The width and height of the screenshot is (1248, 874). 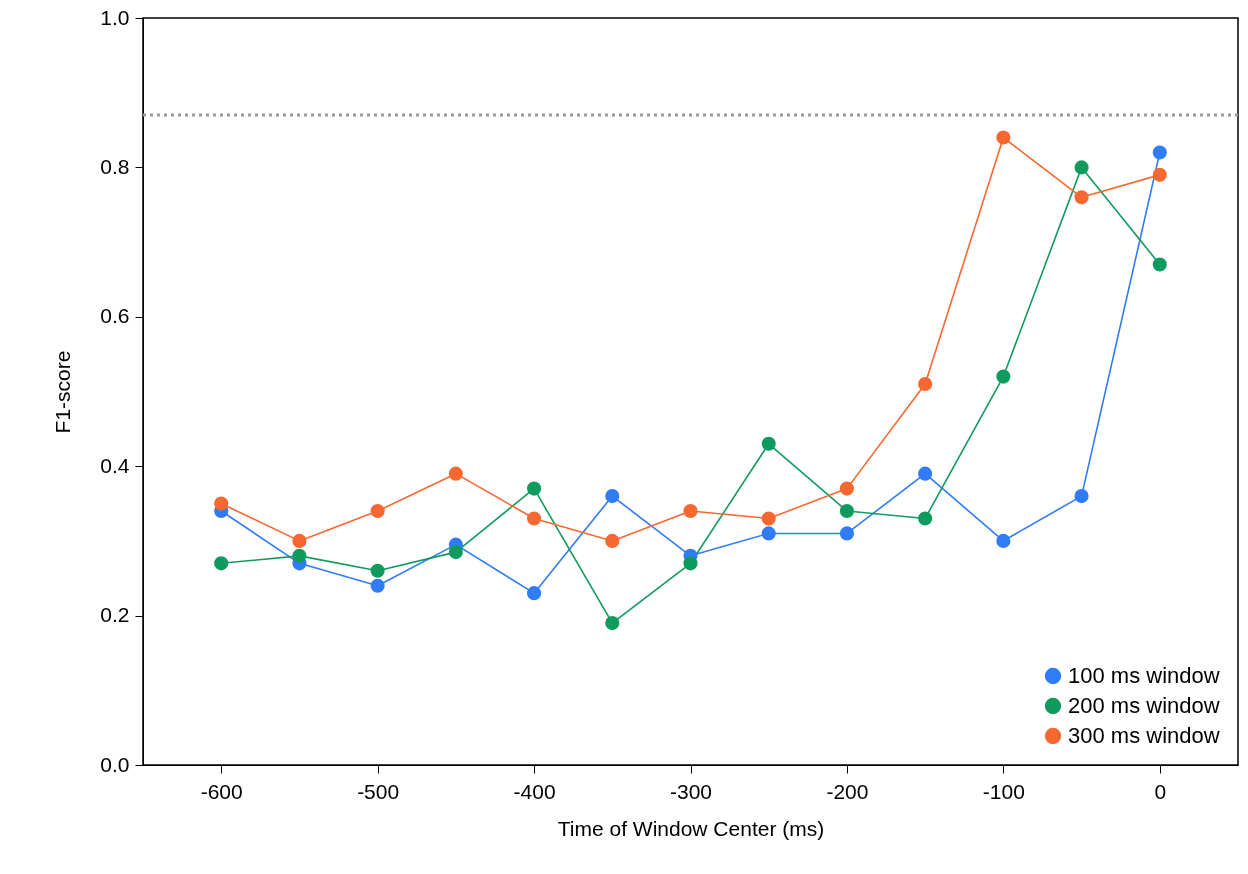 I want to click on x-tick-label: -300, so click(x=691, y=791).